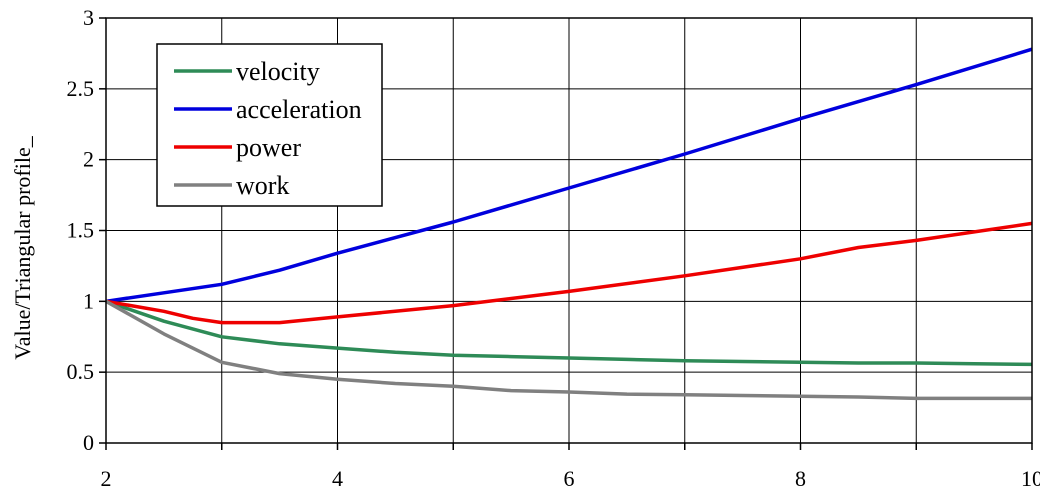 This screenshot has height=495, width=1040. What do you see at coordinates (262, 185) in the screenshot?
I see `legend-label-work: work` at bounding box center [262, 185].